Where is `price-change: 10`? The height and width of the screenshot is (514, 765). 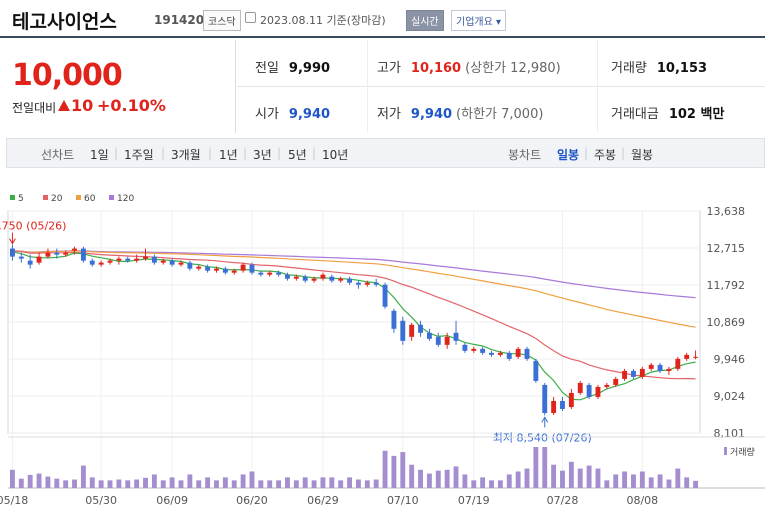 price-change: 10 is located at coordinates (82, 105).